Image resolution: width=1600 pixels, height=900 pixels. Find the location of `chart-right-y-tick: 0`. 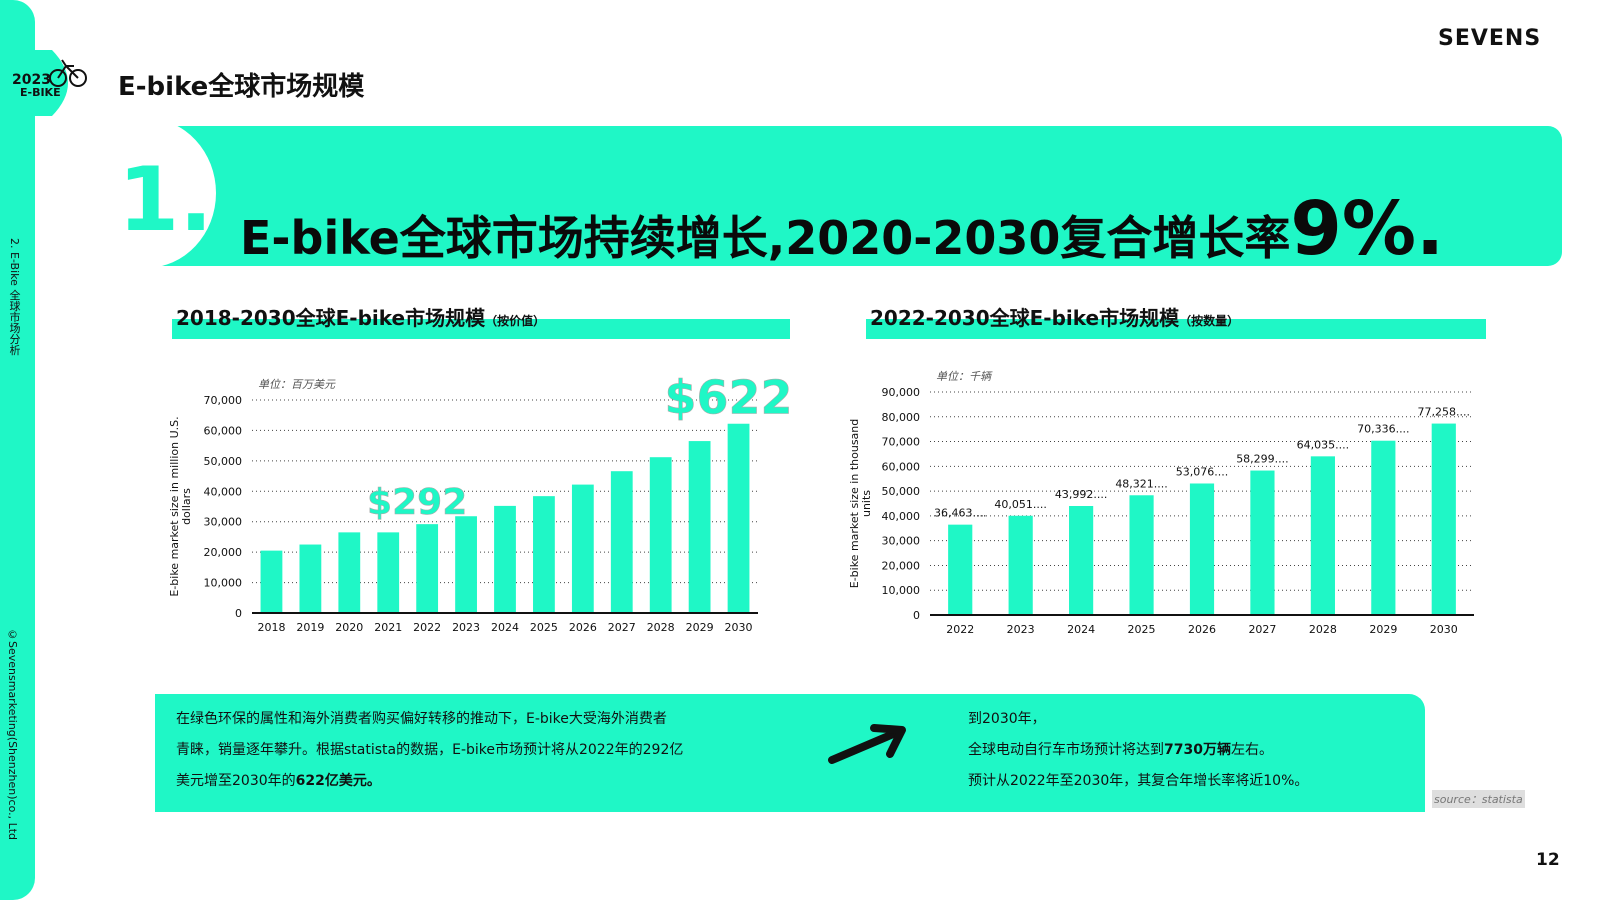

chart-right-y-tick: 0 is located at coordinates (916, 615).